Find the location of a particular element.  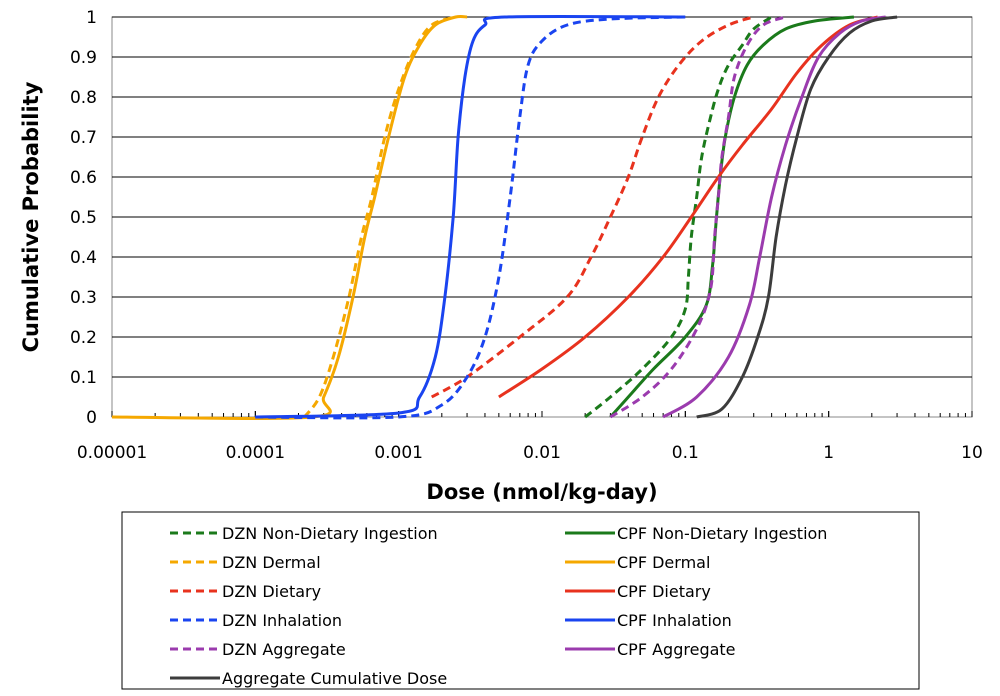

y-axis-title: Cumulative Probability is located at coordinates (31, 216).